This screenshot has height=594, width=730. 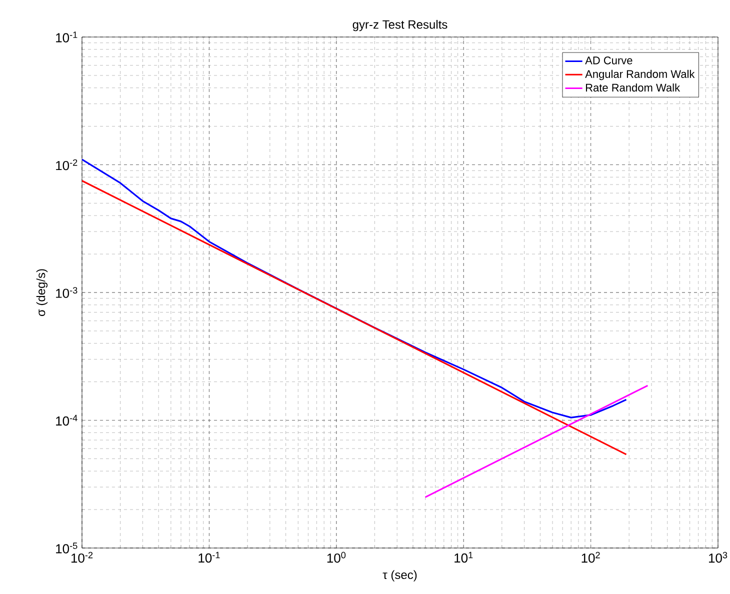 I want to click on x-tick-label: 10$^{1}$, so click(x=463, y=557).